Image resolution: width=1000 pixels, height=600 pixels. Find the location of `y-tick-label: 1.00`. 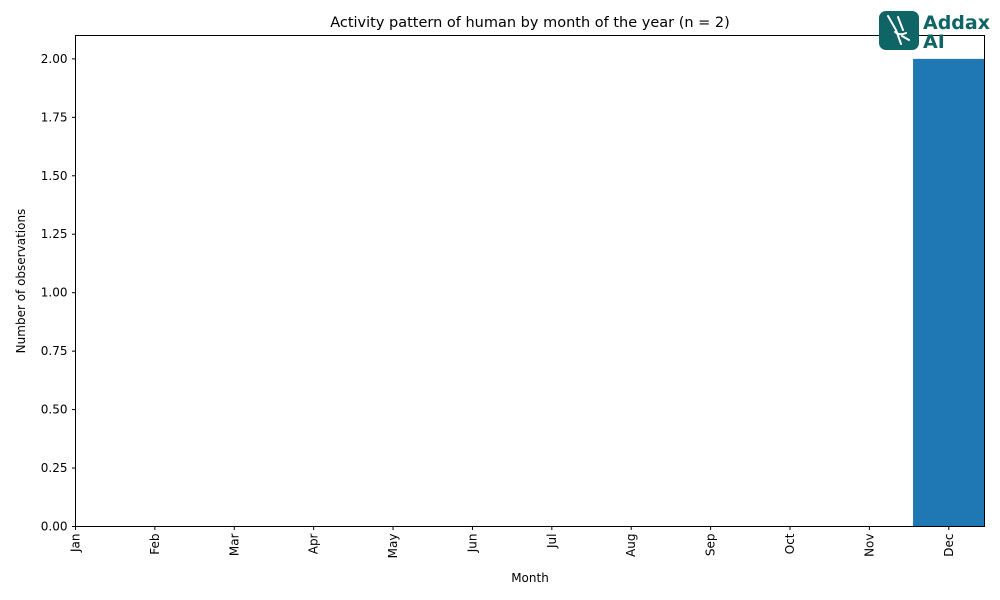

y-tick-label: 1.00 is located at coordinates (54, 293).